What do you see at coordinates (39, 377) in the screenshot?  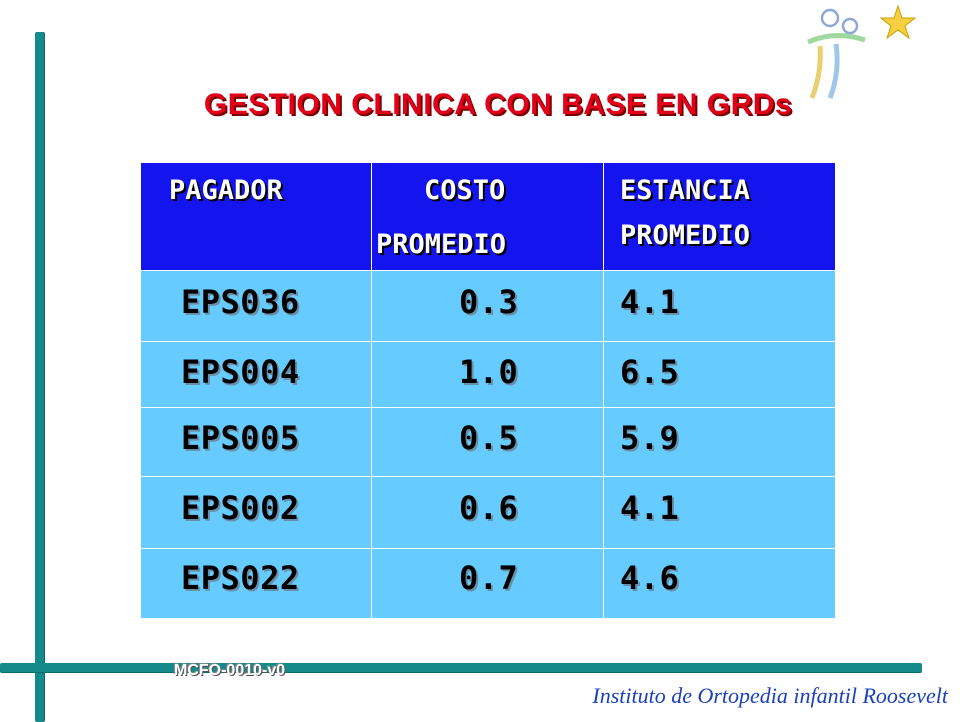 I see `left-accent-line` at bounding box center [39, 377].